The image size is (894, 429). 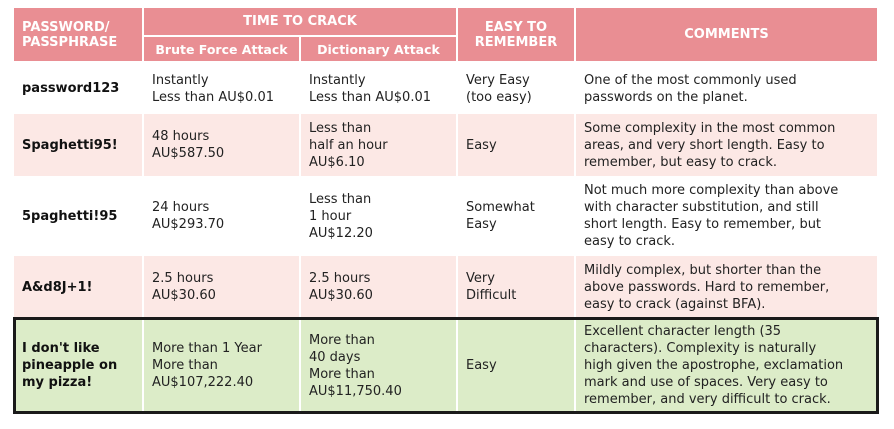 I want to click on comment-line: characters). Complexity is naturally, so click(x=700, y=348).